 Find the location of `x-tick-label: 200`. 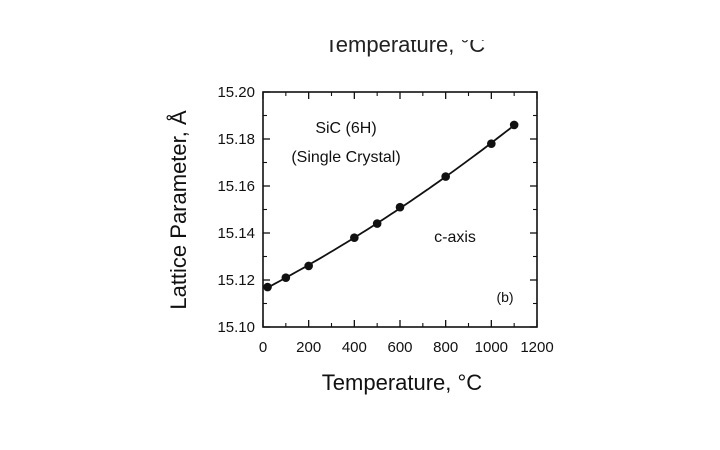

x-tick-label: 200 is located at coordinates (308, 347).